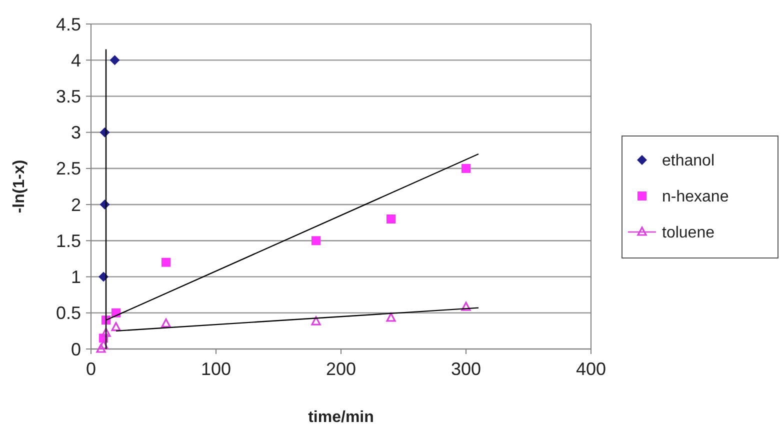  I want to click on x-tick-label: 200, so click(341, 369).